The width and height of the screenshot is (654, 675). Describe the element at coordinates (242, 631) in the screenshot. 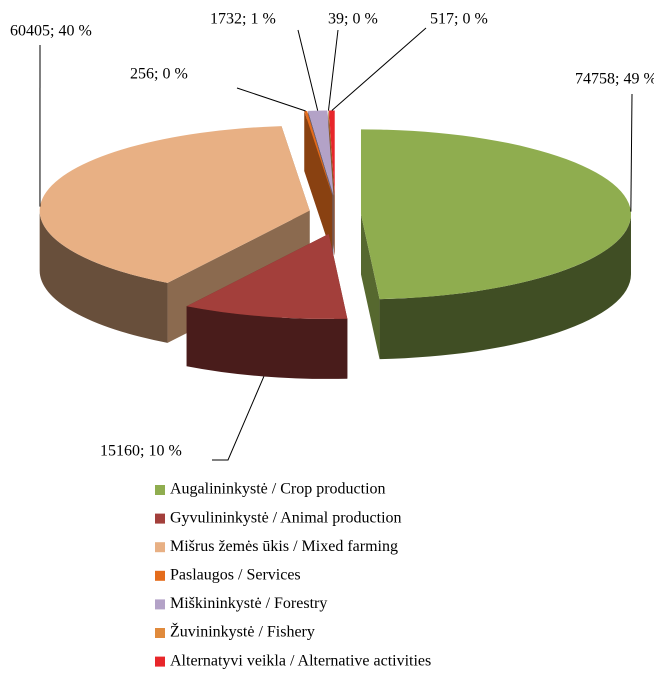

I see `legend-label: Žuvininkystė / Fishery` at that location.